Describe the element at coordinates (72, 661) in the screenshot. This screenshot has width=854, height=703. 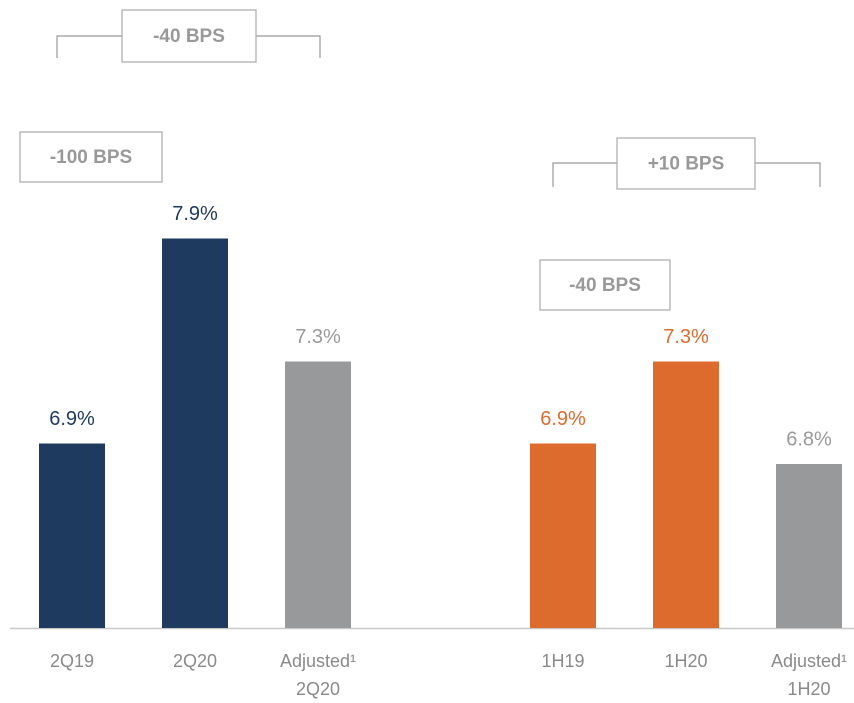
I see `x-tick-label: 2Q19` at that location.